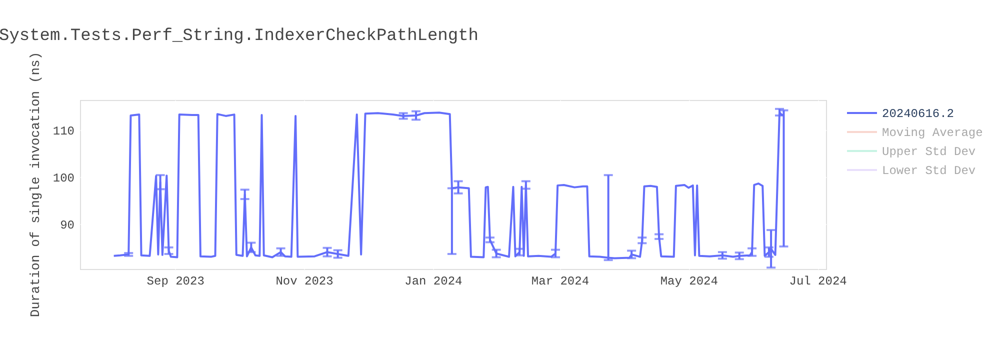 The image size is (1000, 350). What do you see at coordinates (35, 185) in the screenshot?
I see `y-axis-title: Duration of single invocation (ns)` at bounding box center [35, 185].